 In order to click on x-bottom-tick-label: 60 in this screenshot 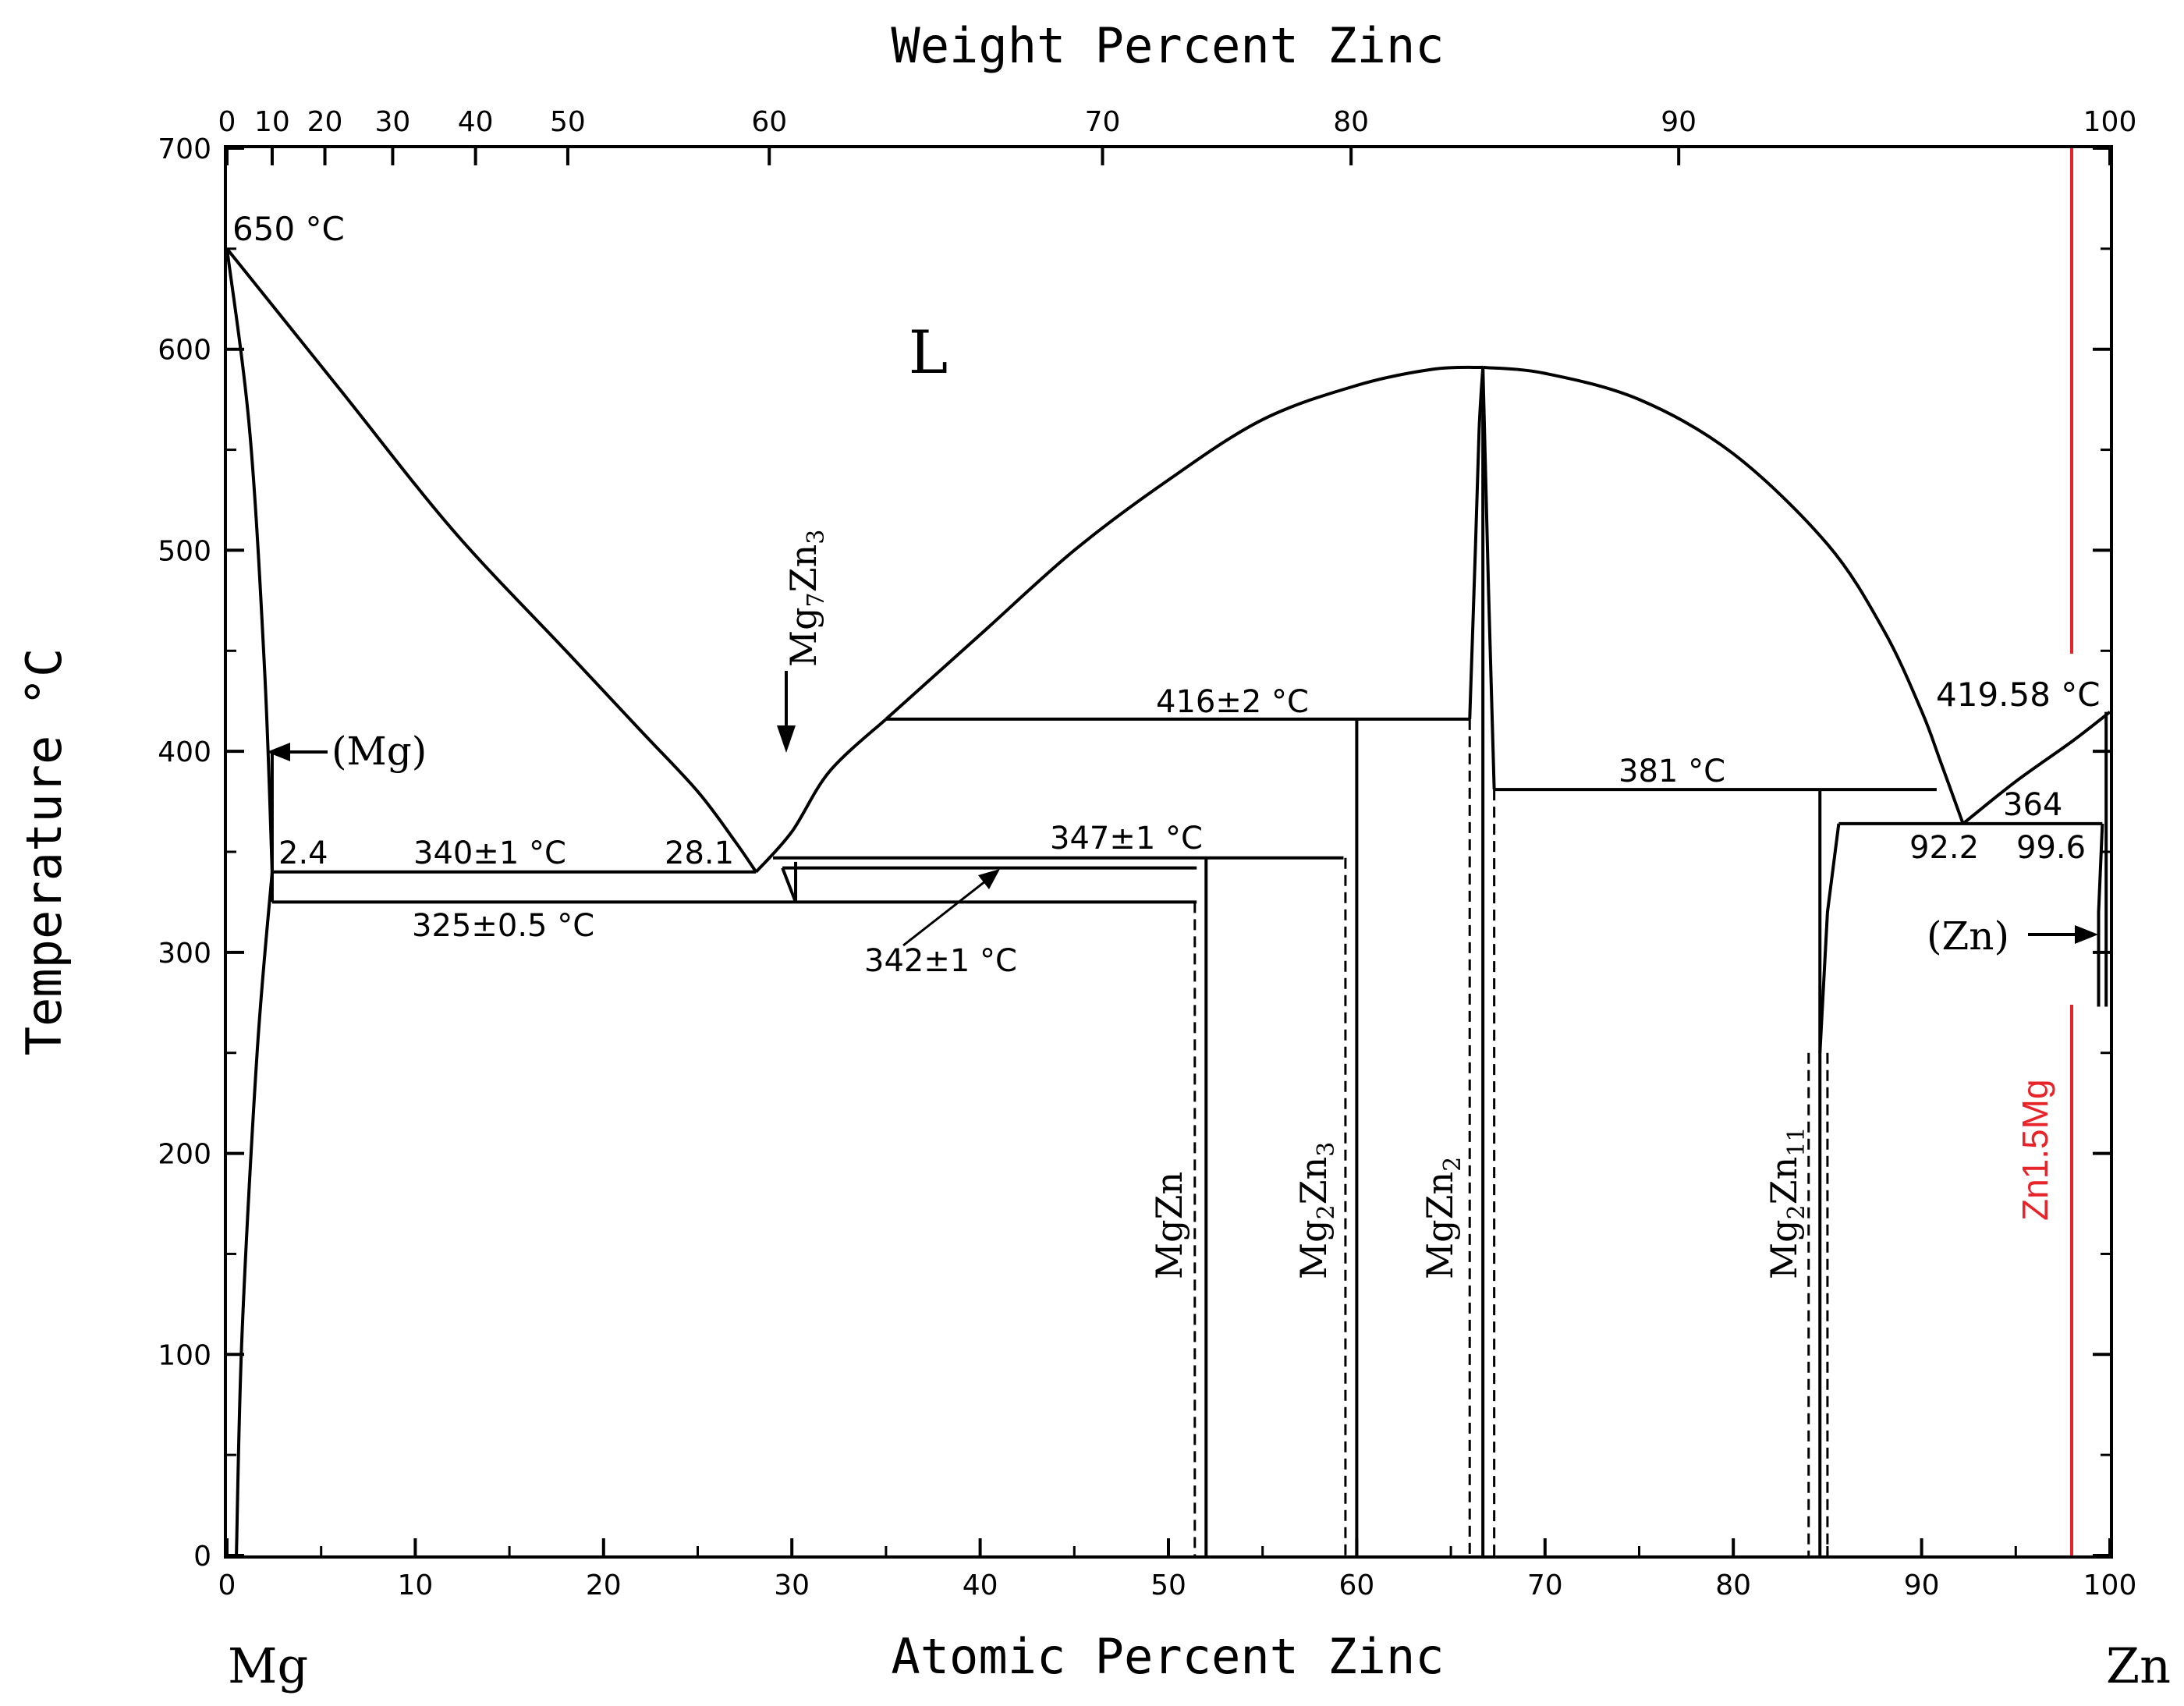, I will do `click(1356, 1585)`.